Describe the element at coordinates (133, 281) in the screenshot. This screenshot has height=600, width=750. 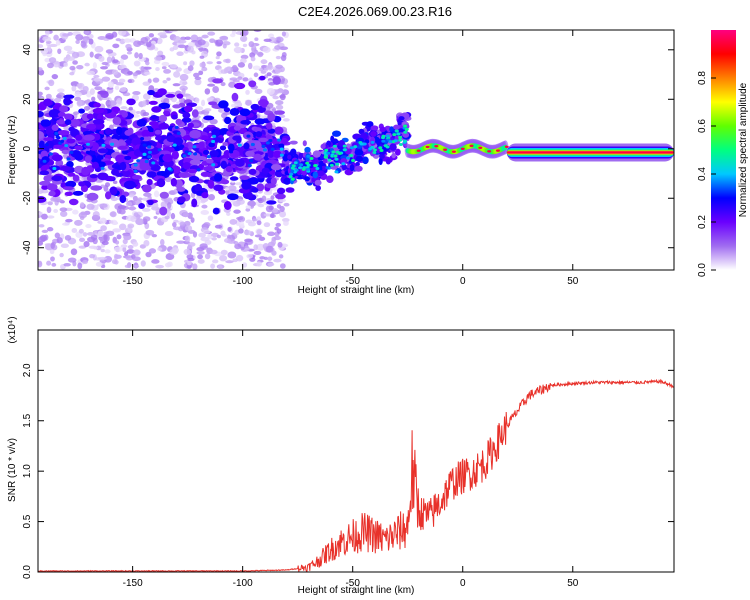
I see `spectrogram-x-tick-label: -150` at that location.